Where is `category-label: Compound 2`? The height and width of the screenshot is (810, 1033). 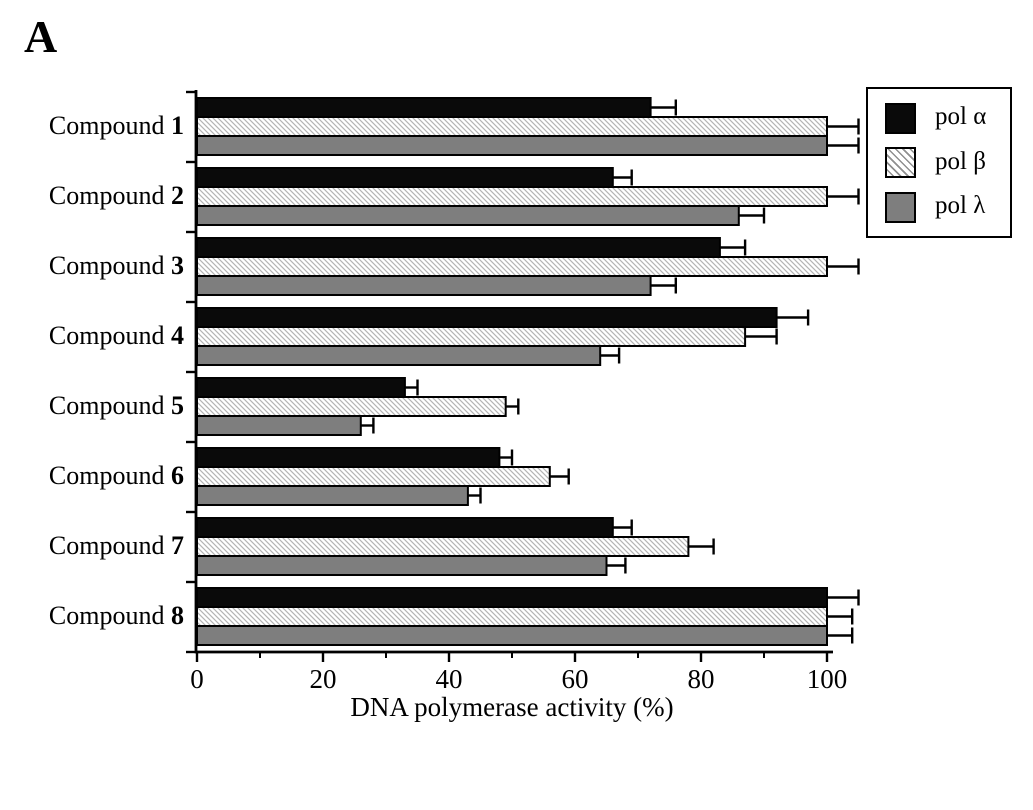 category-label: Compound 2 is located at coordinates (116, 195).